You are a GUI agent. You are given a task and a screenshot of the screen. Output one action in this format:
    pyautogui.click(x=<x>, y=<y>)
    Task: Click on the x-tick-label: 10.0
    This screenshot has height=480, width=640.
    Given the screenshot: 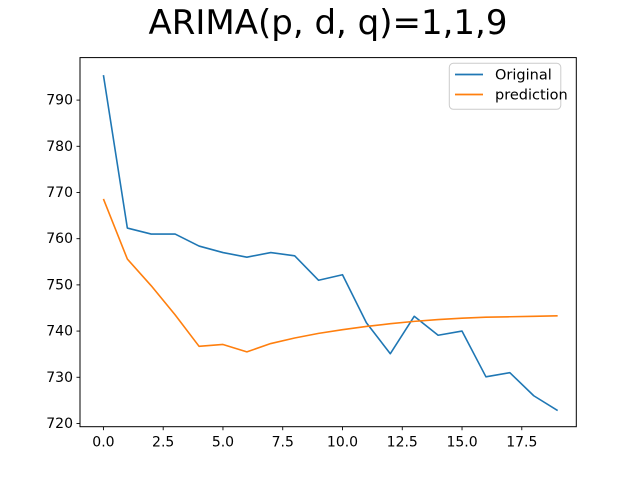 What is the action you would take?
    pyautogui.click(x=342, y=443)
    